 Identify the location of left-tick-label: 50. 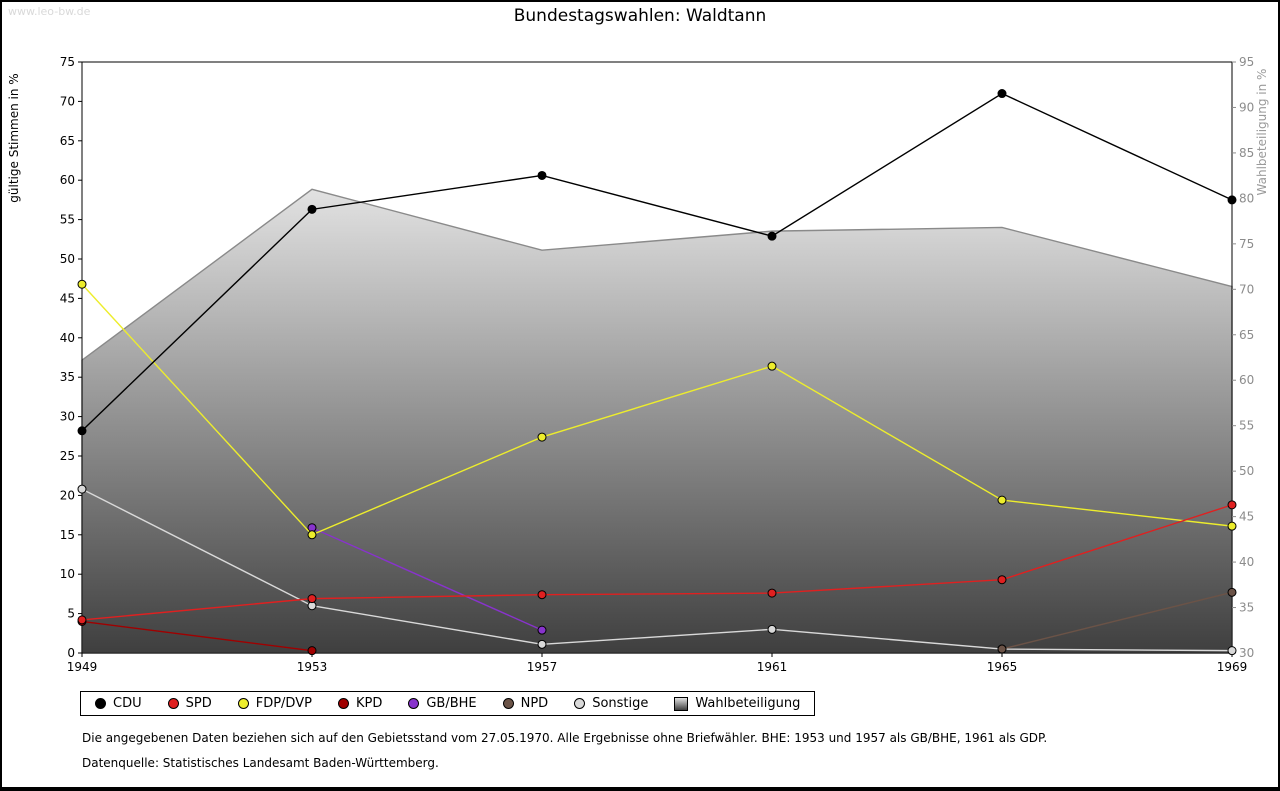
(67, 259).